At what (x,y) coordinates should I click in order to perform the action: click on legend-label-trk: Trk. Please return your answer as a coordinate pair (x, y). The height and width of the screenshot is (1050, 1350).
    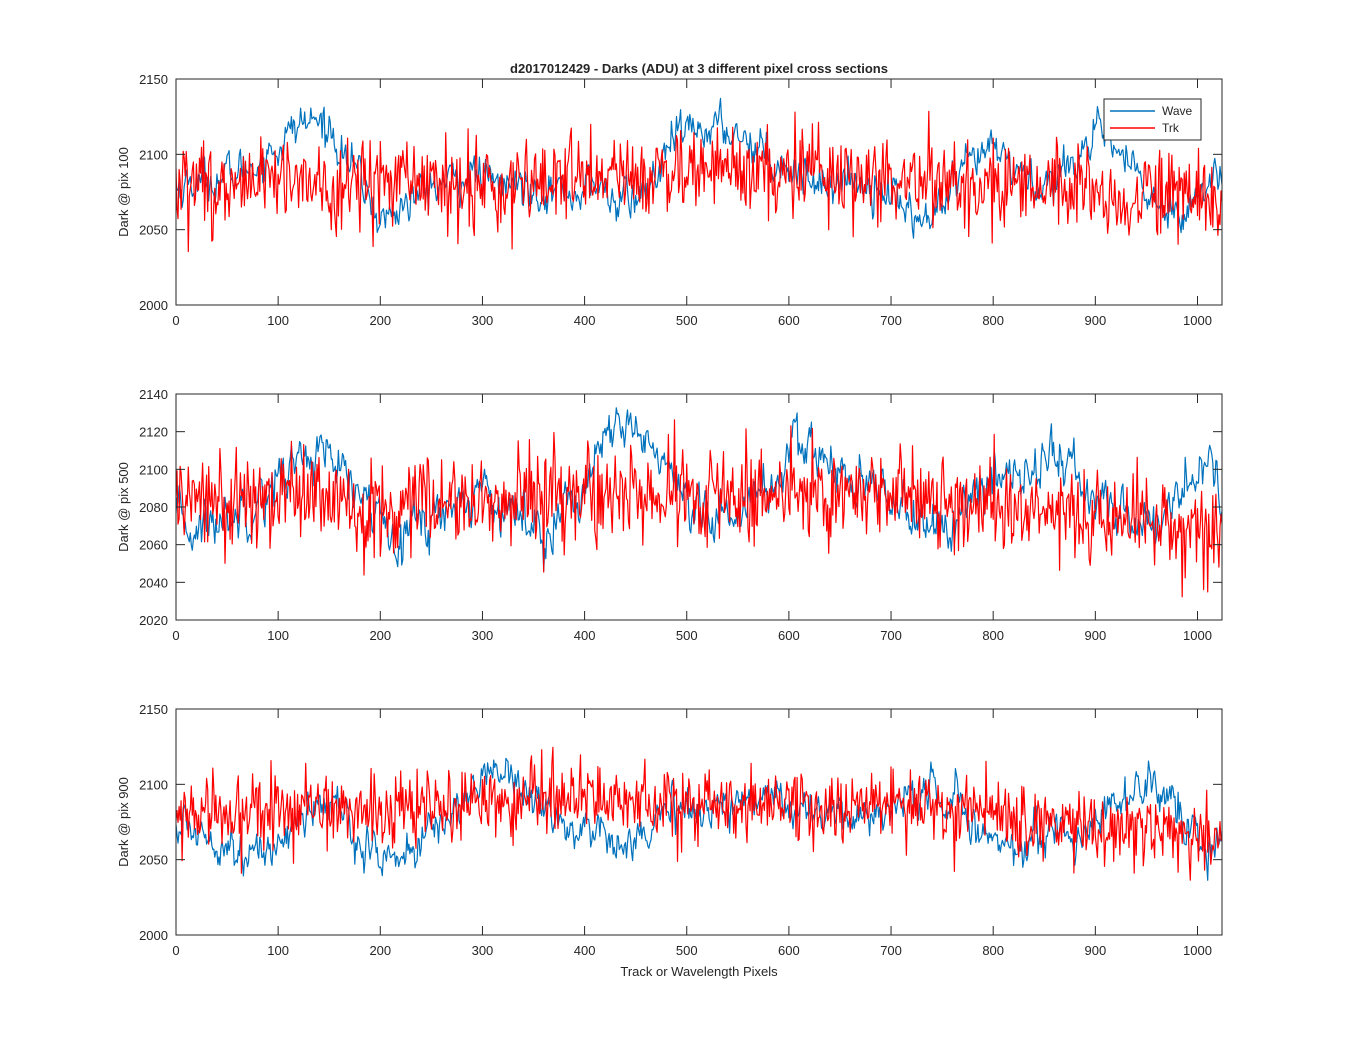
    Looking at the image, I should click on (1171, 128).